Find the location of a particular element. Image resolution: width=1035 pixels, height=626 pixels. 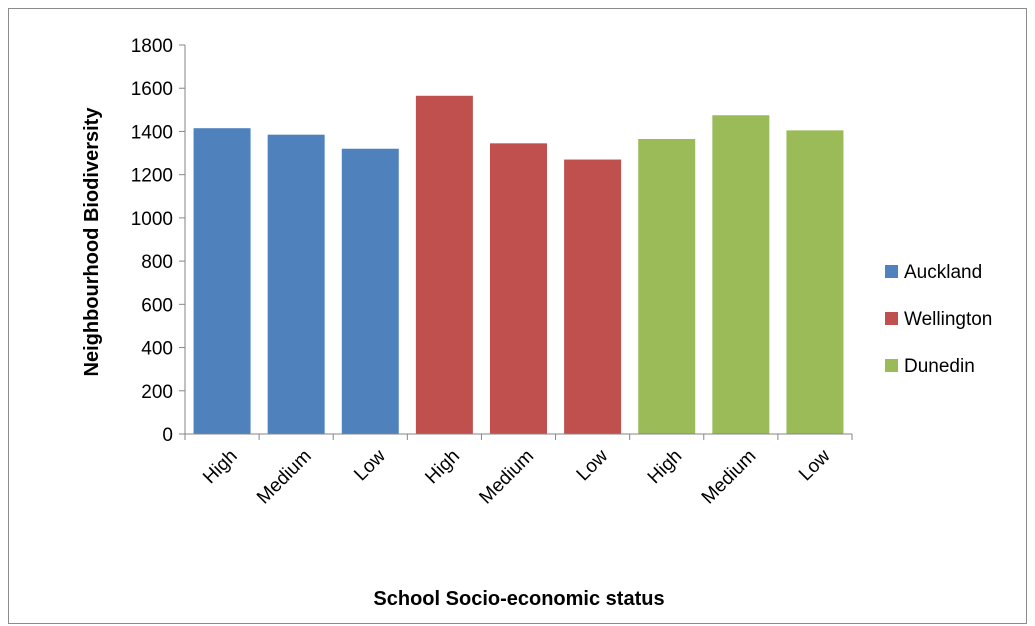

y-tick-label: 200 is located at coordinates (157, 392).